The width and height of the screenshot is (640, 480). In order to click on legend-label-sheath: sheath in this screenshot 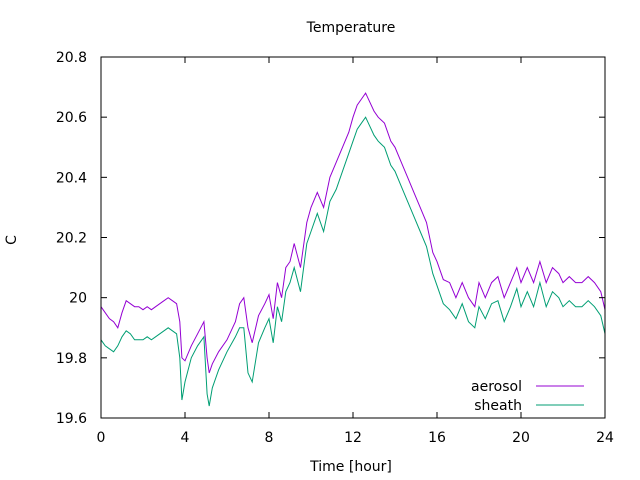, I will do `click(498, 406)`.